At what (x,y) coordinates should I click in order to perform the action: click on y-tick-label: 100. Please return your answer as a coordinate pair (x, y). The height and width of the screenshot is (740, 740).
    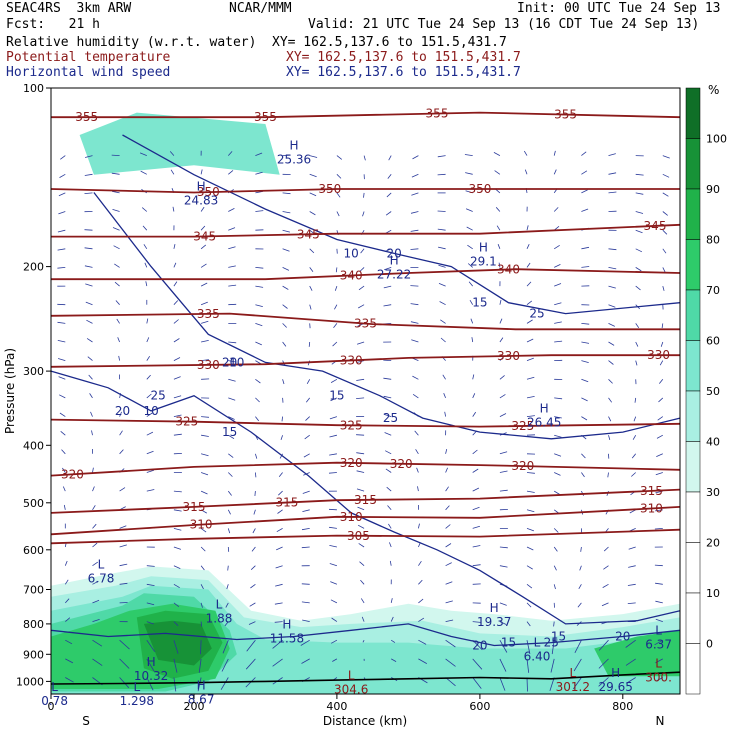
    Looking at the image, I should click on (33, 88).